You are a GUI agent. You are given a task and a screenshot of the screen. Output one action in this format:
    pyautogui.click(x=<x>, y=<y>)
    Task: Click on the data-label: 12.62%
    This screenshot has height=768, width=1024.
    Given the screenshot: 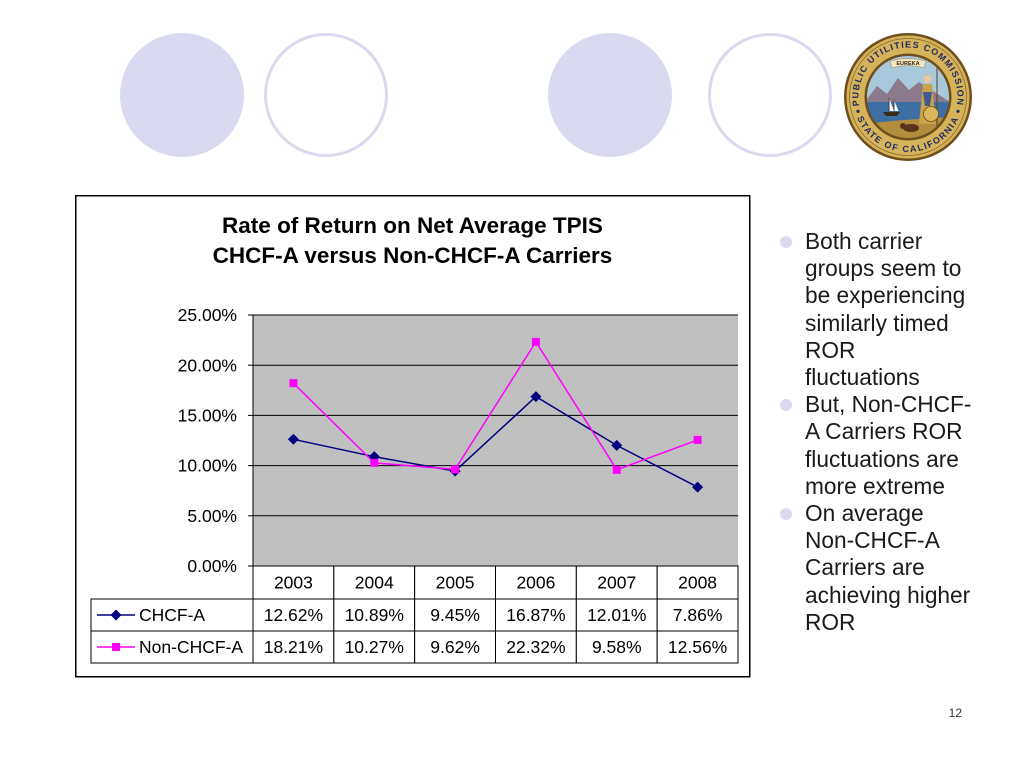 What is the action you would take?
    pyautogui.click(x=293, y=615)
    